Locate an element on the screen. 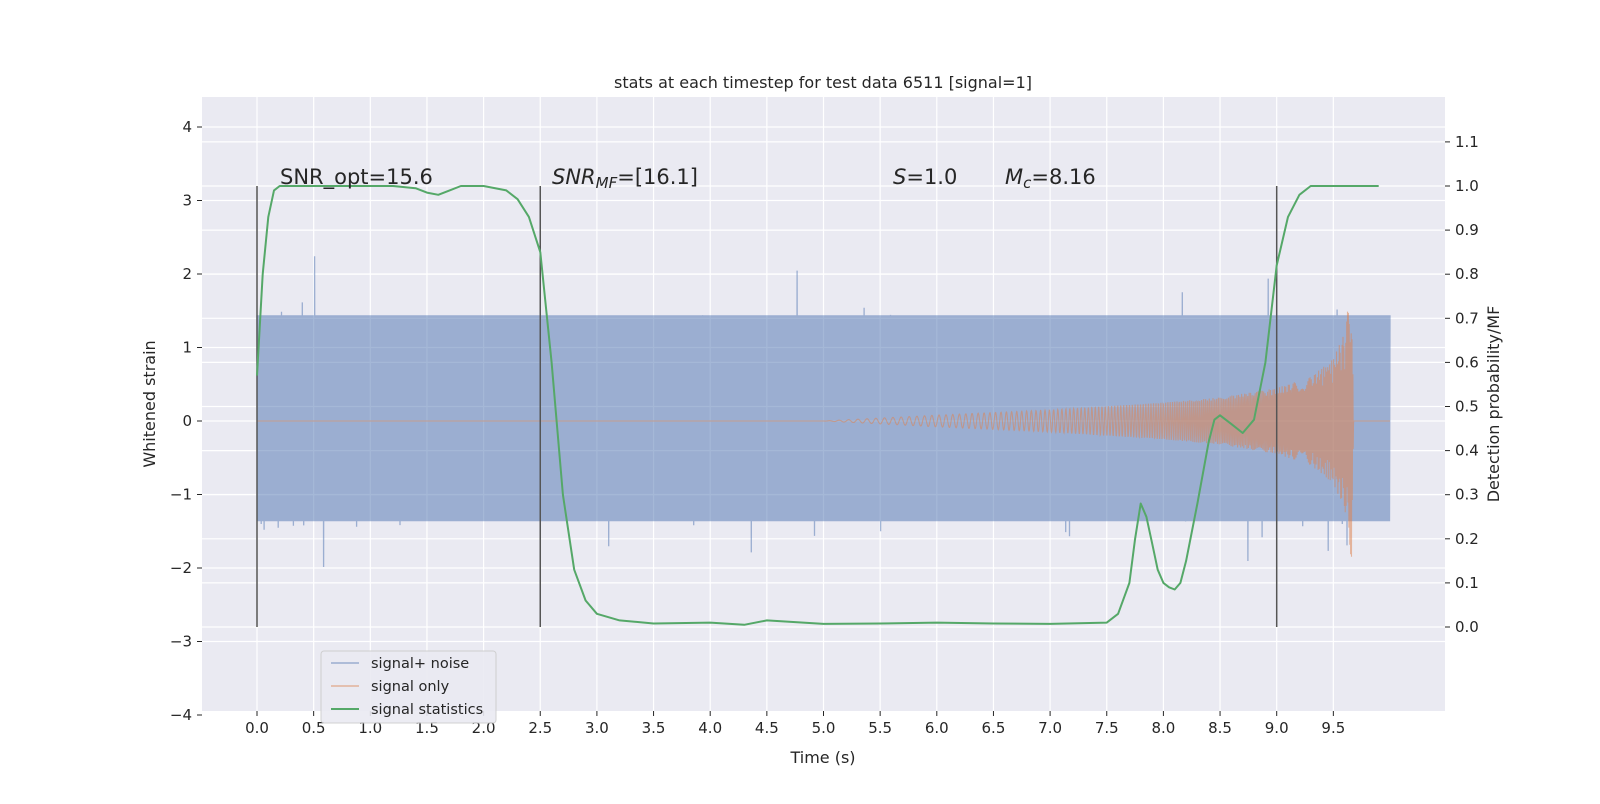 The image size is (1600, 804). s-annotation: S=1.0 is located at coordinates (925, 177).